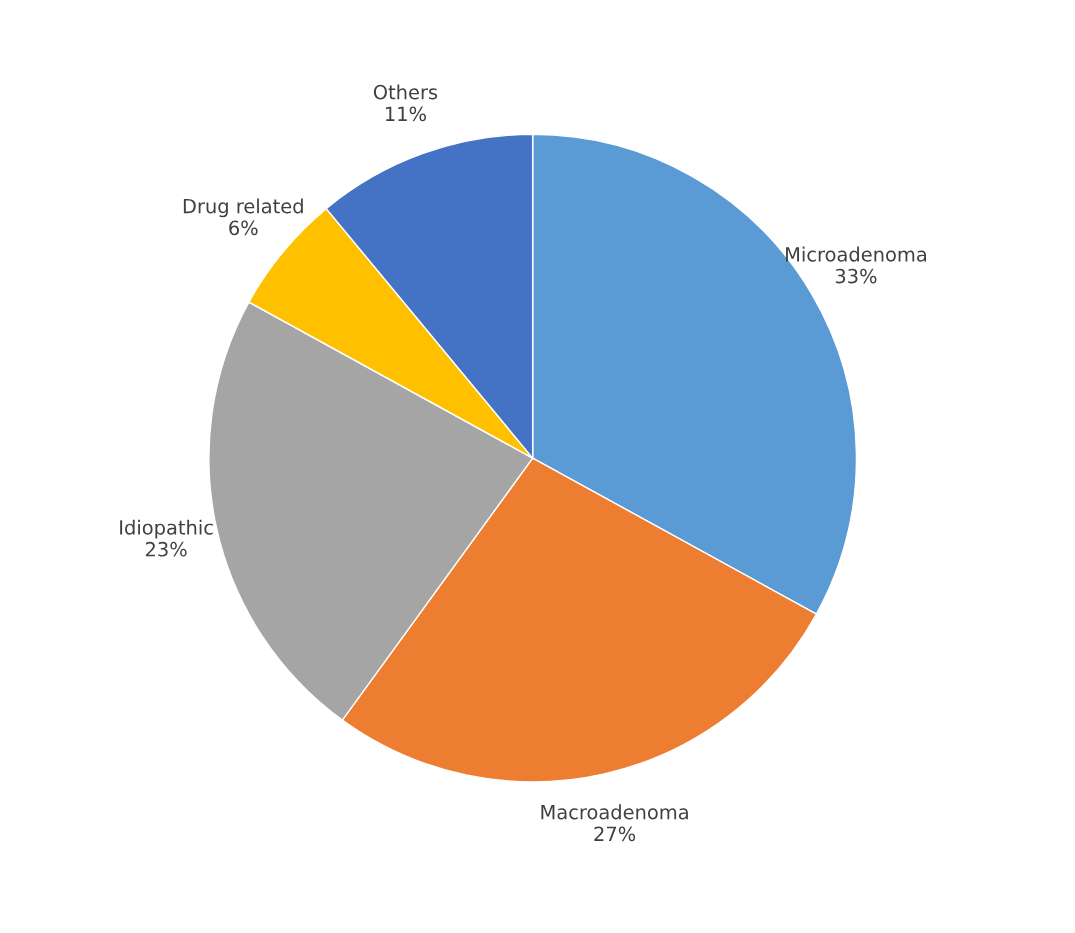  I want to click on data-label: 33%, so click(856, 276).